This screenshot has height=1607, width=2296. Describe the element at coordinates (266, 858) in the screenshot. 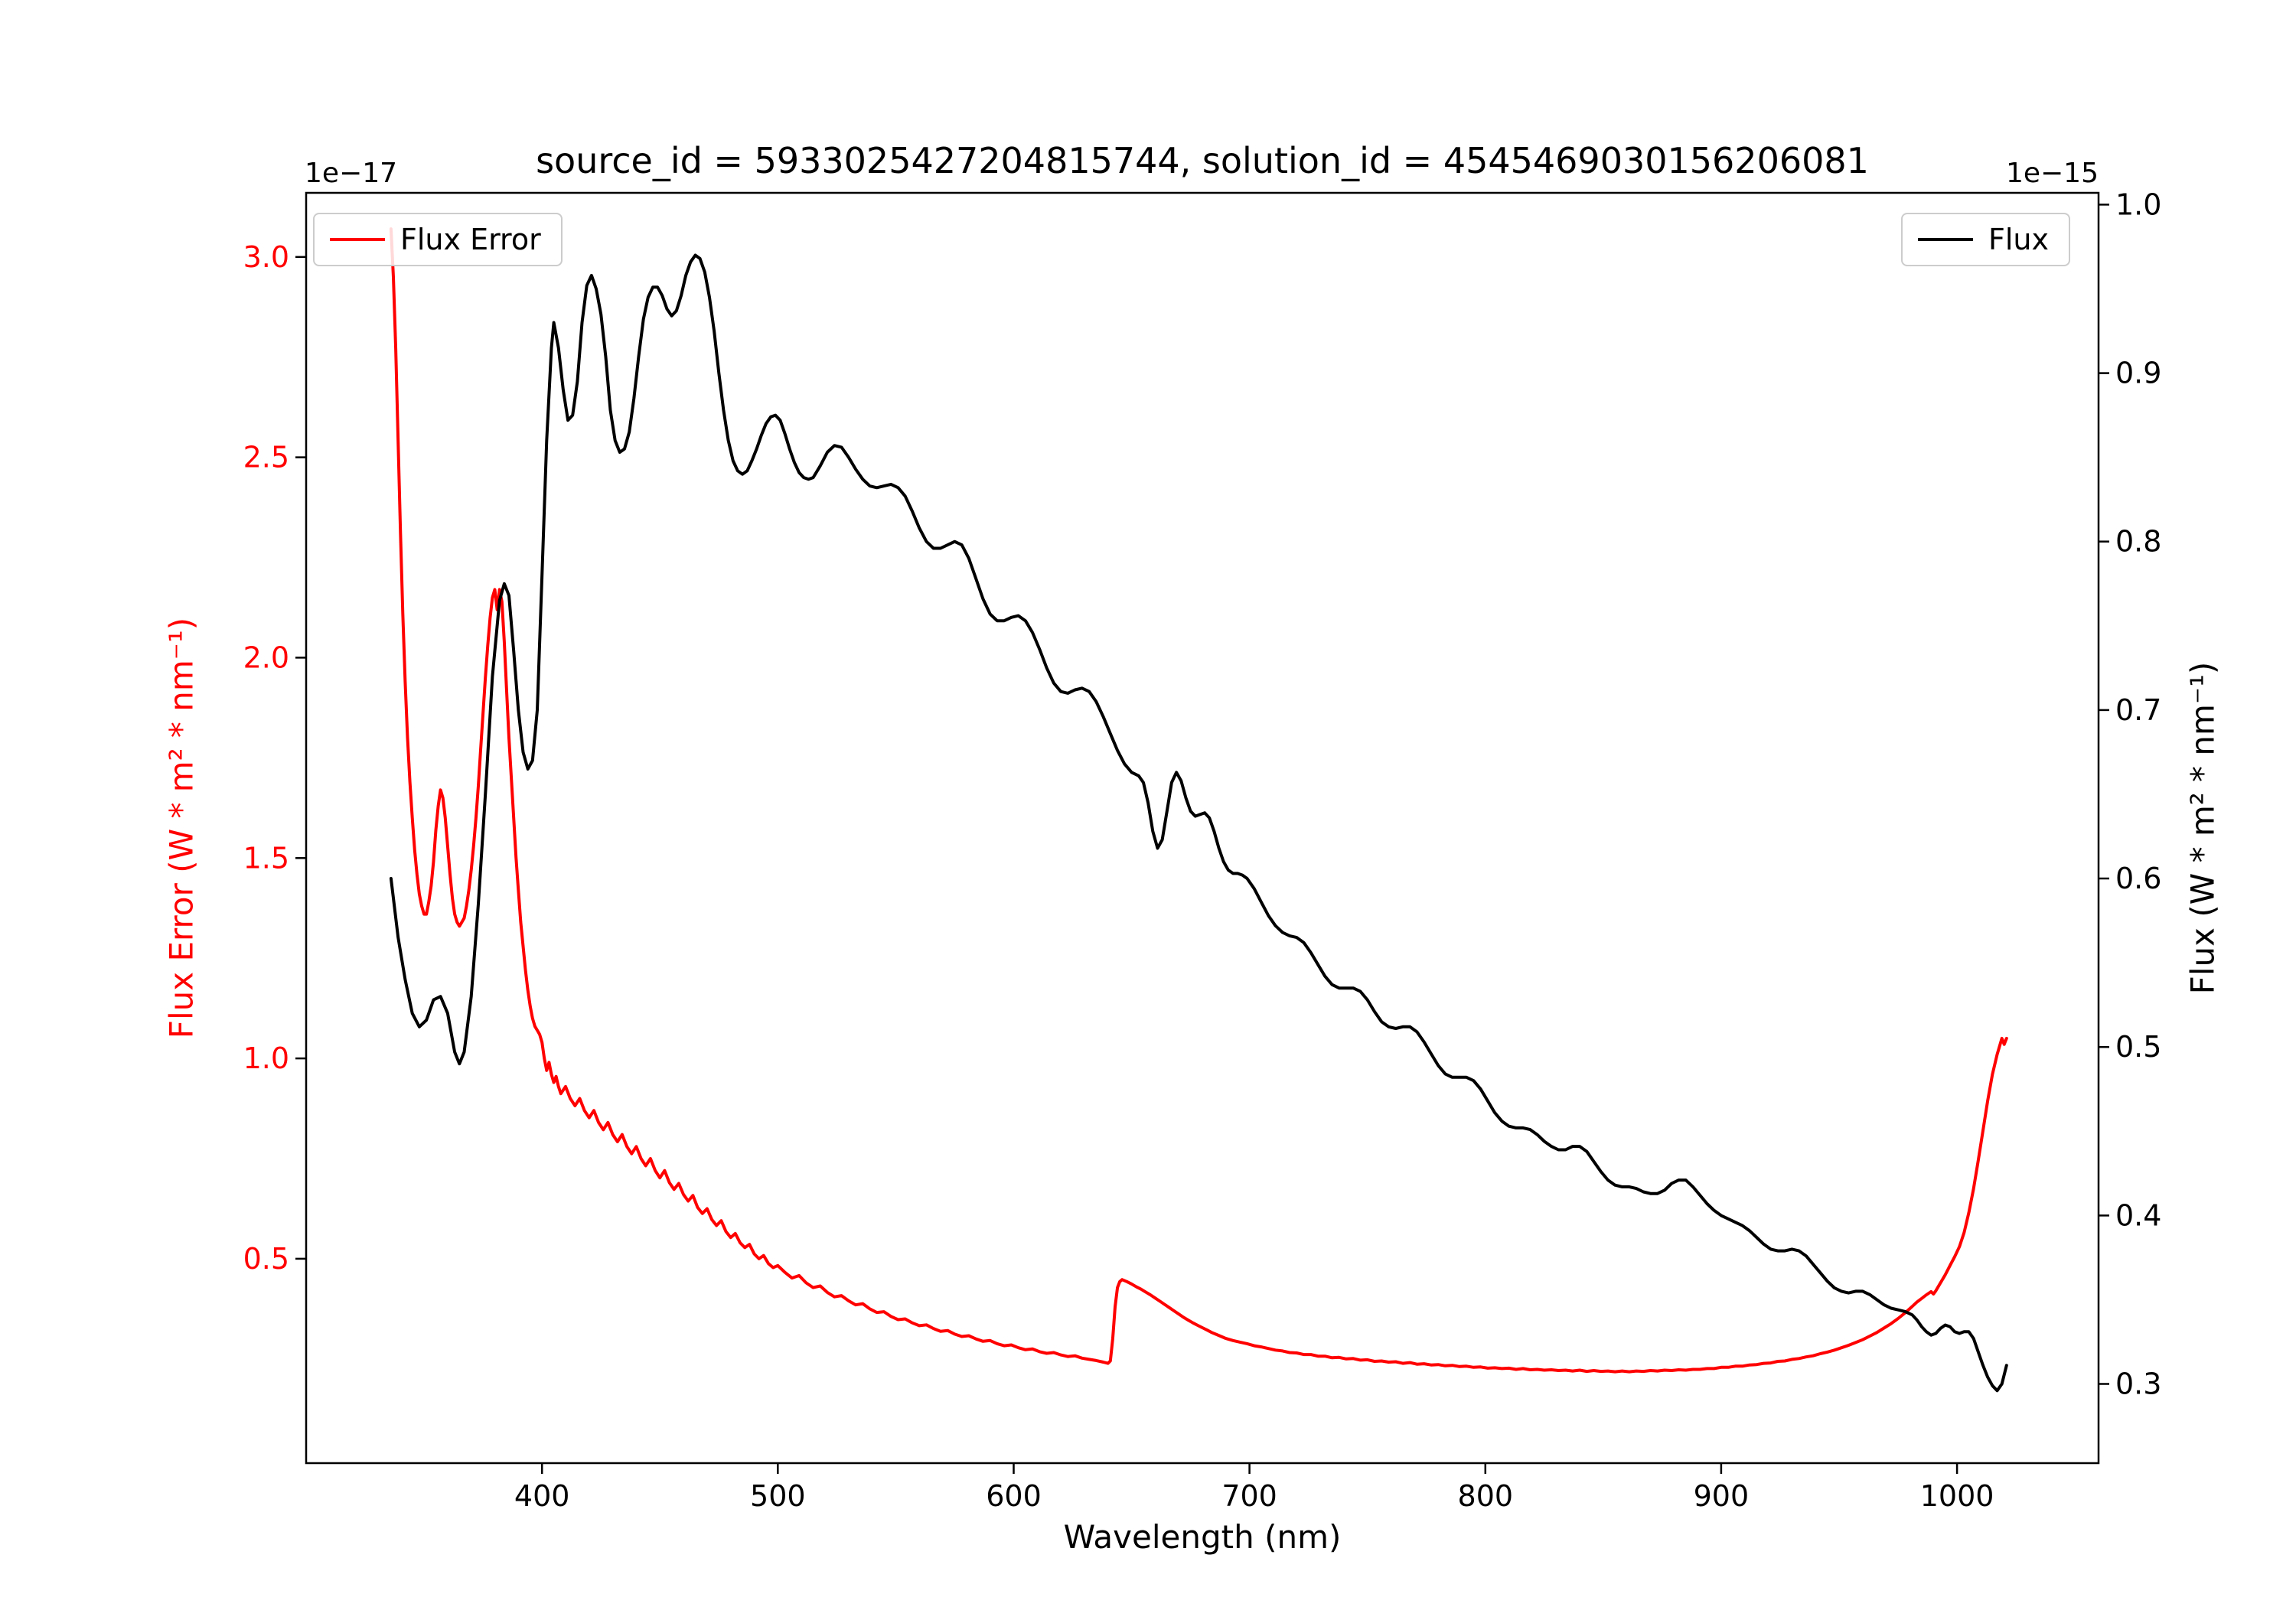

I see `left-y-tick-label: 1.5` at that location.